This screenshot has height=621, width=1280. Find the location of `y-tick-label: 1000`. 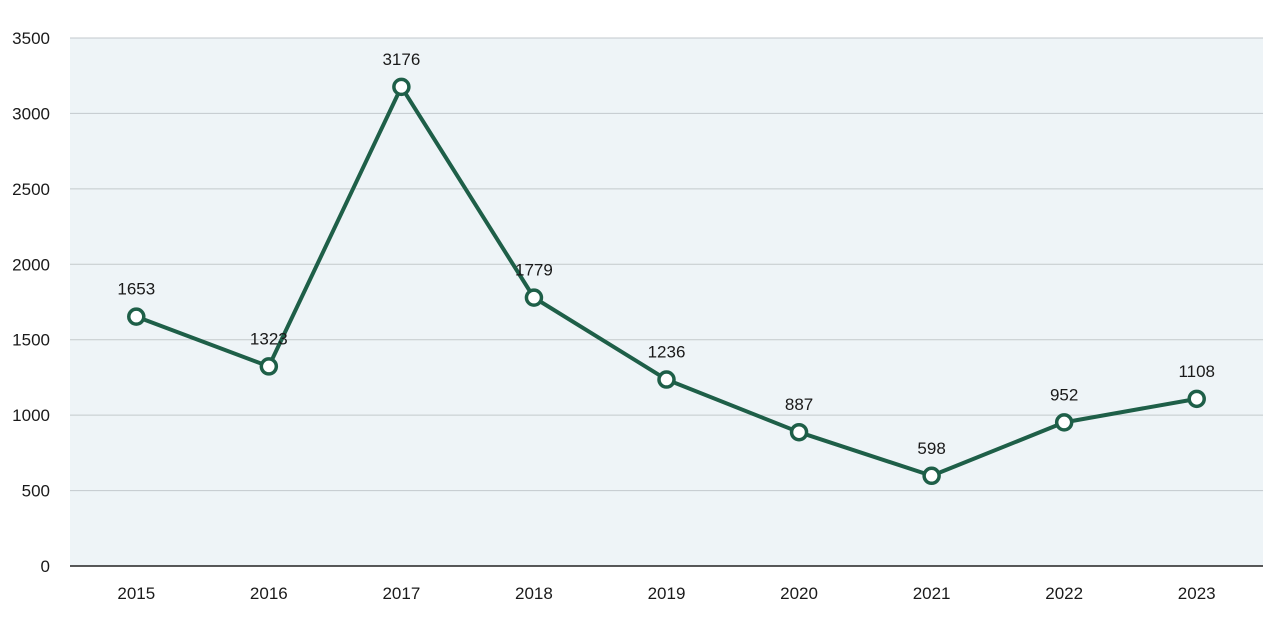

y-tick-label: 1000 is located at coordinates (31, 415).